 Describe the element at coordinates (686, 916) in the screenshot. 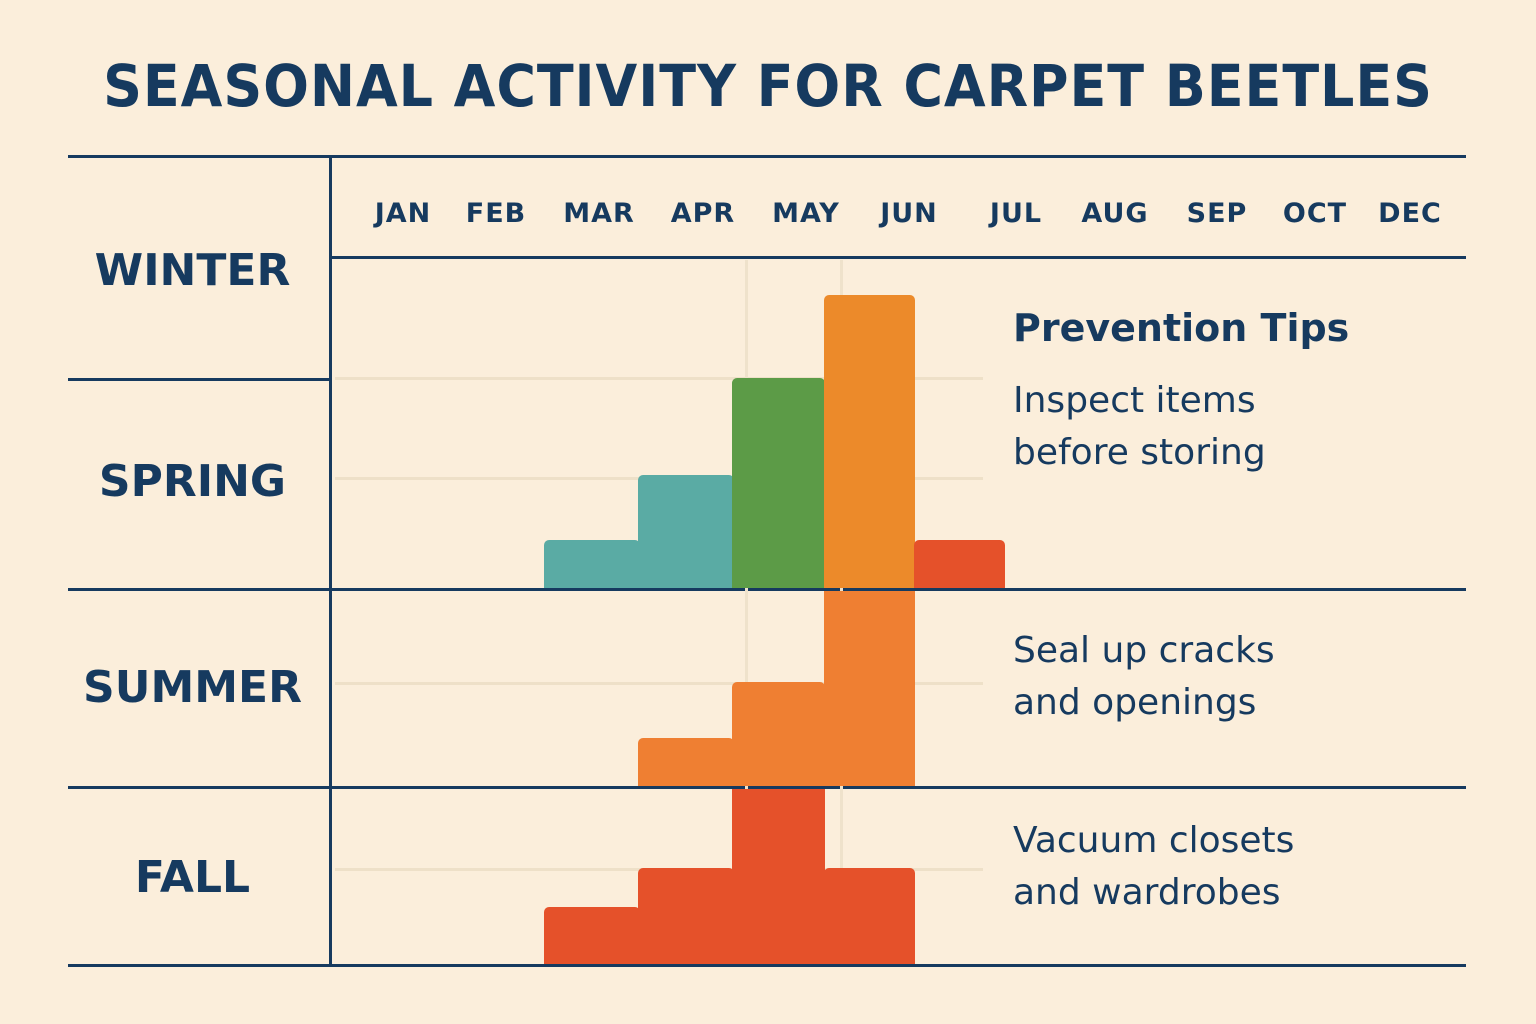

I see `bar-fall-apr` at that location.